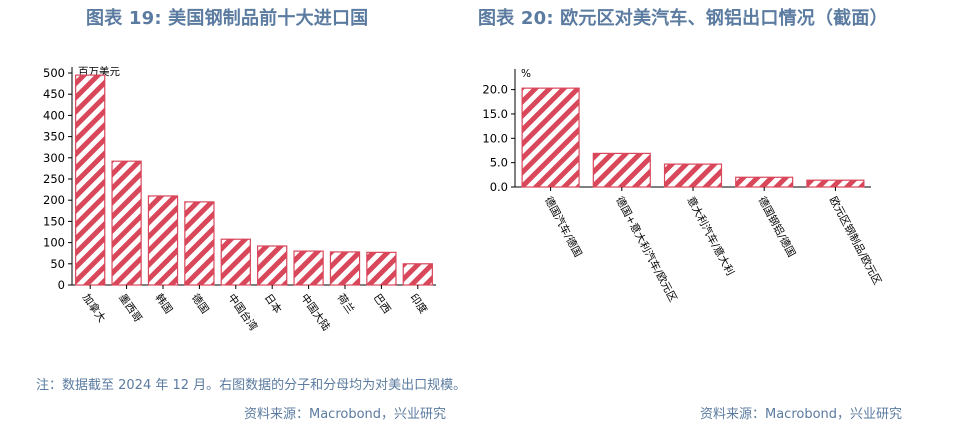 Image resolution: width=958 pixels, height=425 pixels. Describe the element at coordinates (777, 226) in the screenshot. I see `x-tick-label: 德国钢铝/德国` at that location.